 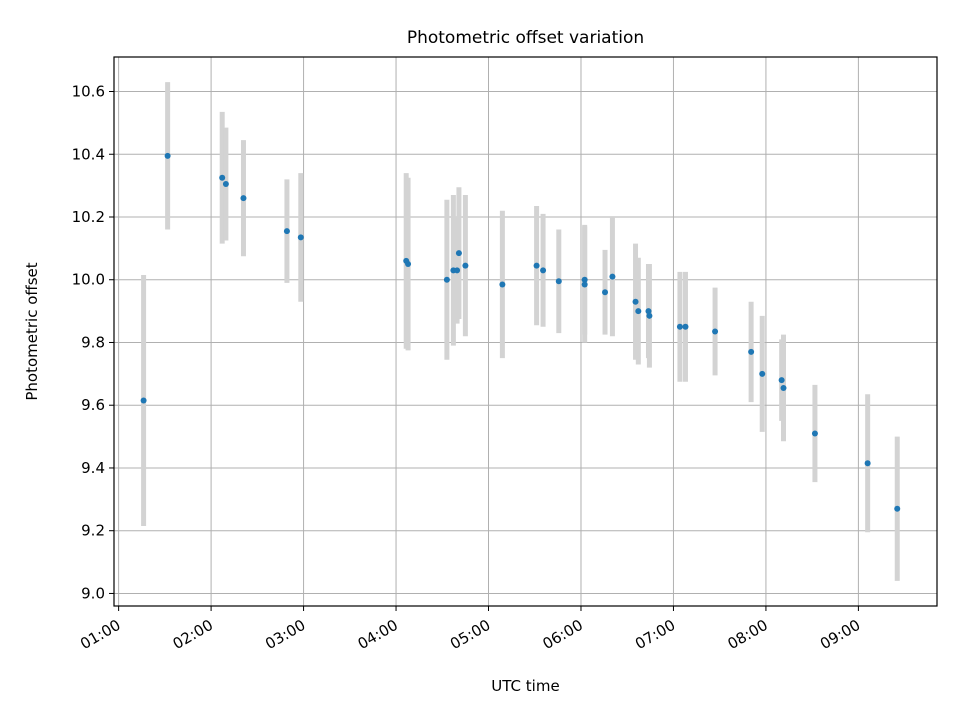 I want to click on y-tick-label: 10.4, so click(x=88, y=154).